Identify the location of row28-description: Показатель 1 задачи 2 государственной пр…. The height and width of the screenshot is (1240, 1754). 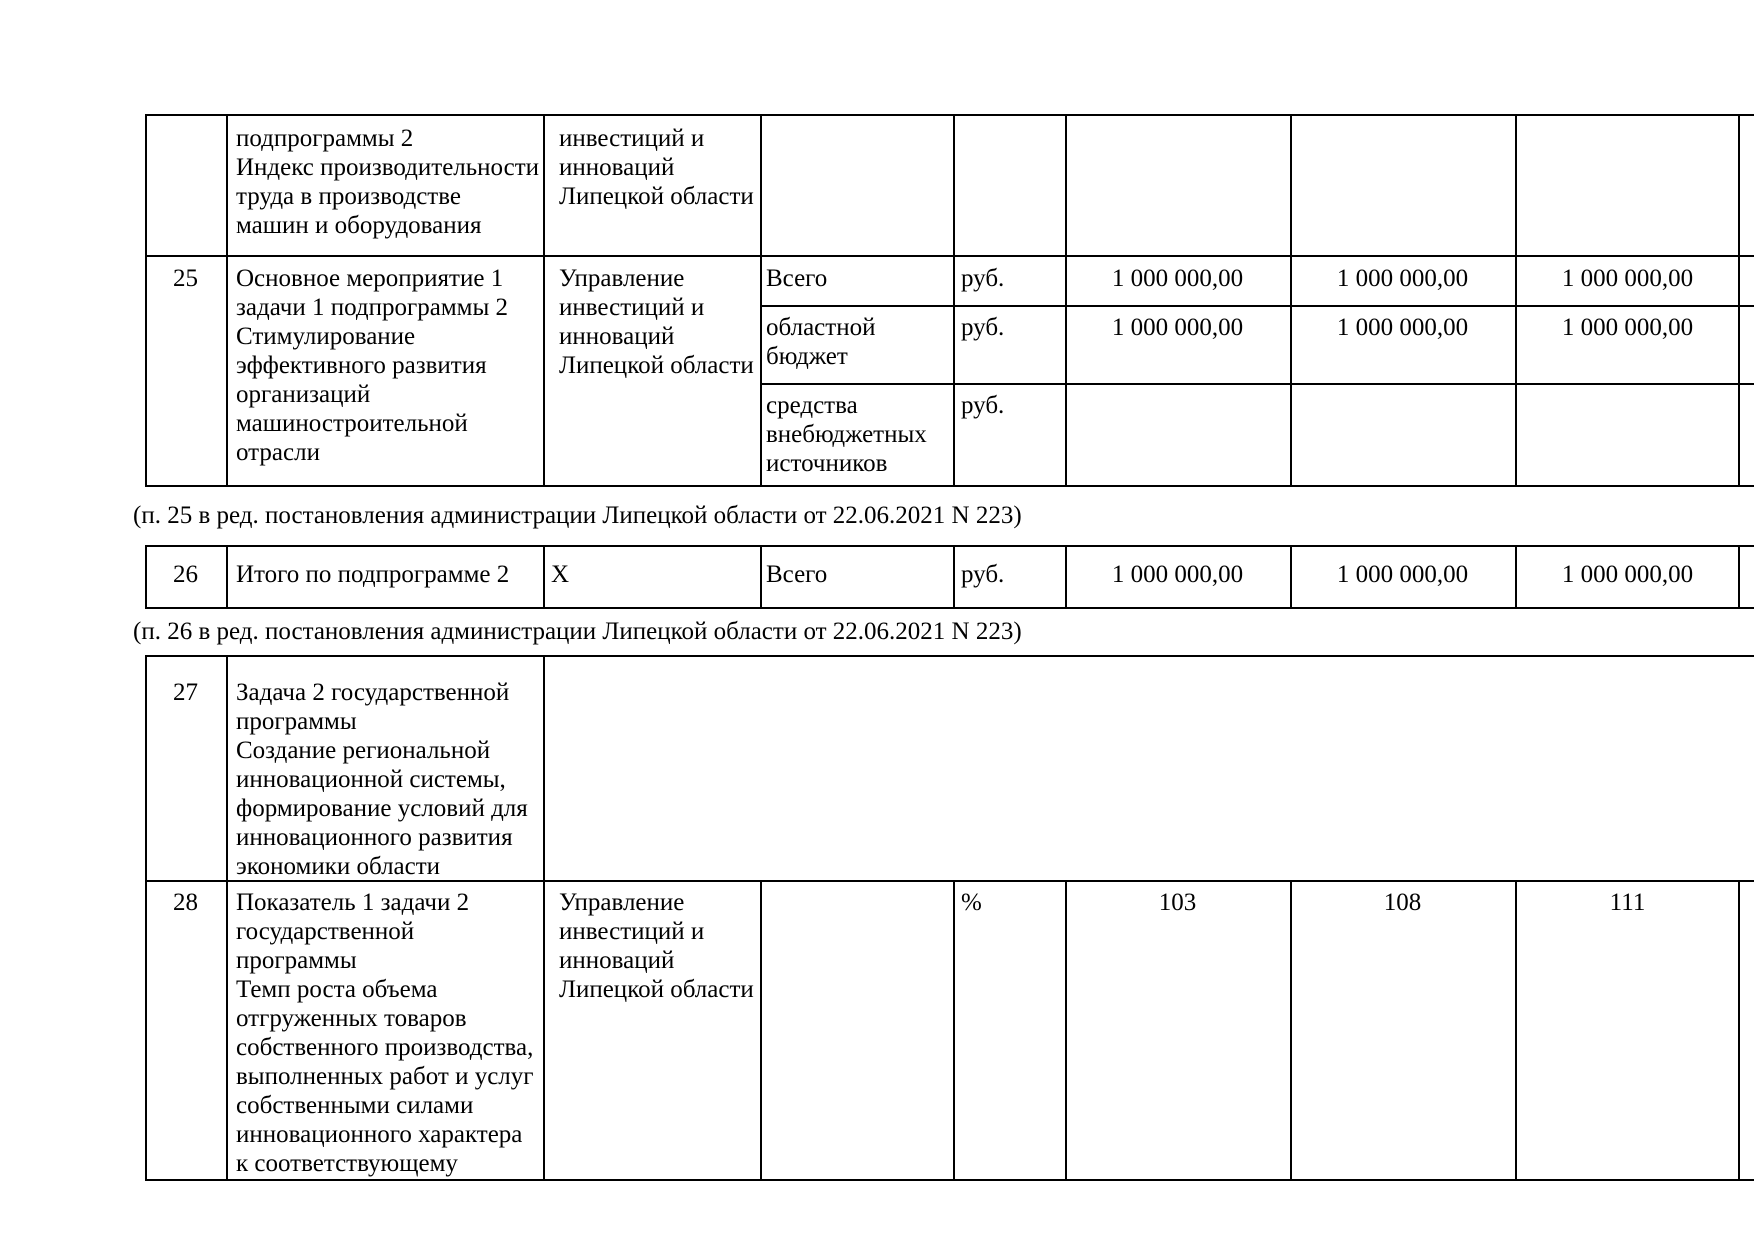
(385, 1033).